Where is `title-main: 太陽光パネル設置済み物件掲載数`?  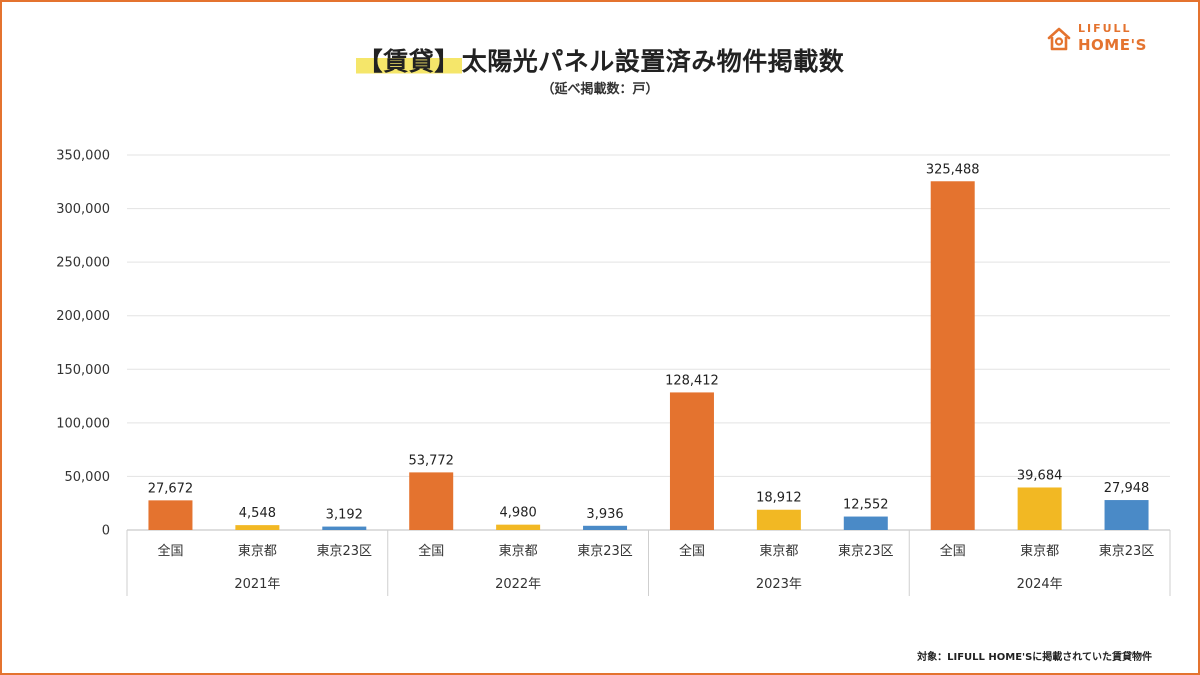
title-main: 太陽光パネル設置済み物件掲載数 is located at coordinates (653, 61).